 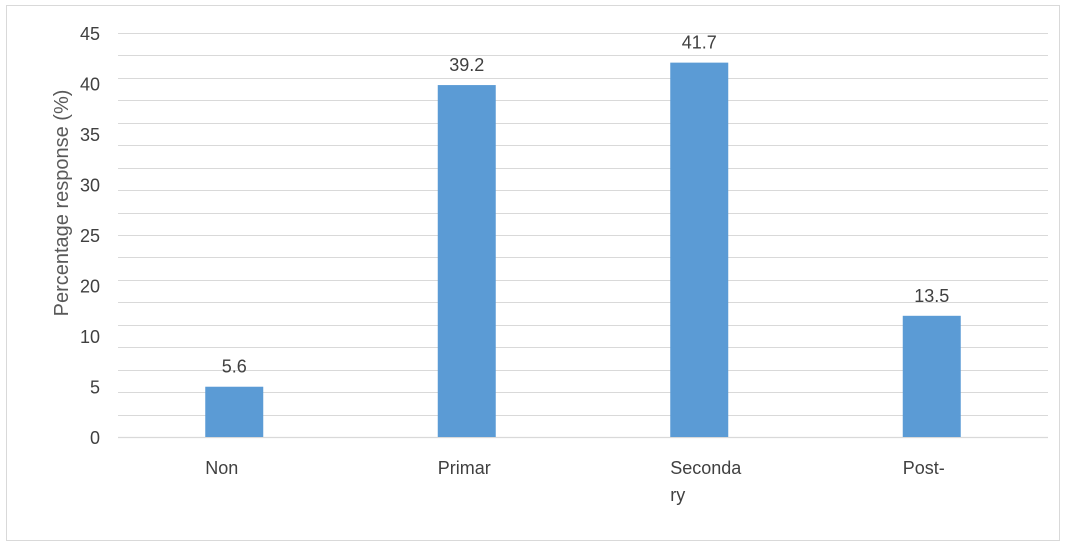 I want to click on x-tick-label: Seconda, so click(x=706, y=468).